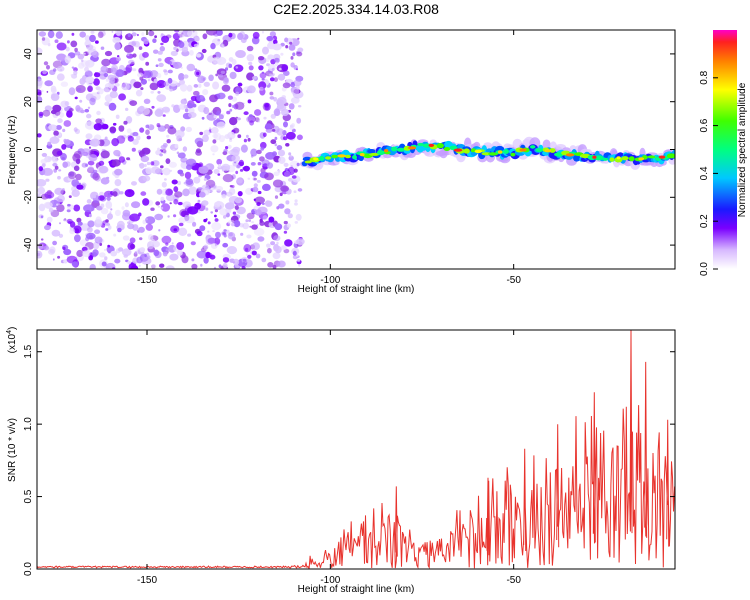  Describe the element at coordinates (12, 450) in the screenshot. I see `snr-y-label: SNR (10 * v/v)` at that location.